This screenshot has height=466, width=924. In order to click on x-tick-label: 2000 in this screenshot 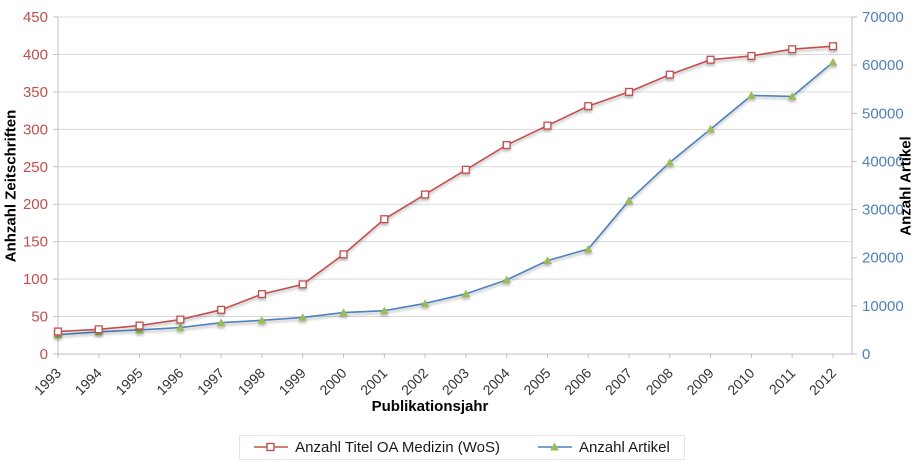, I will do `click(332, 381)`.